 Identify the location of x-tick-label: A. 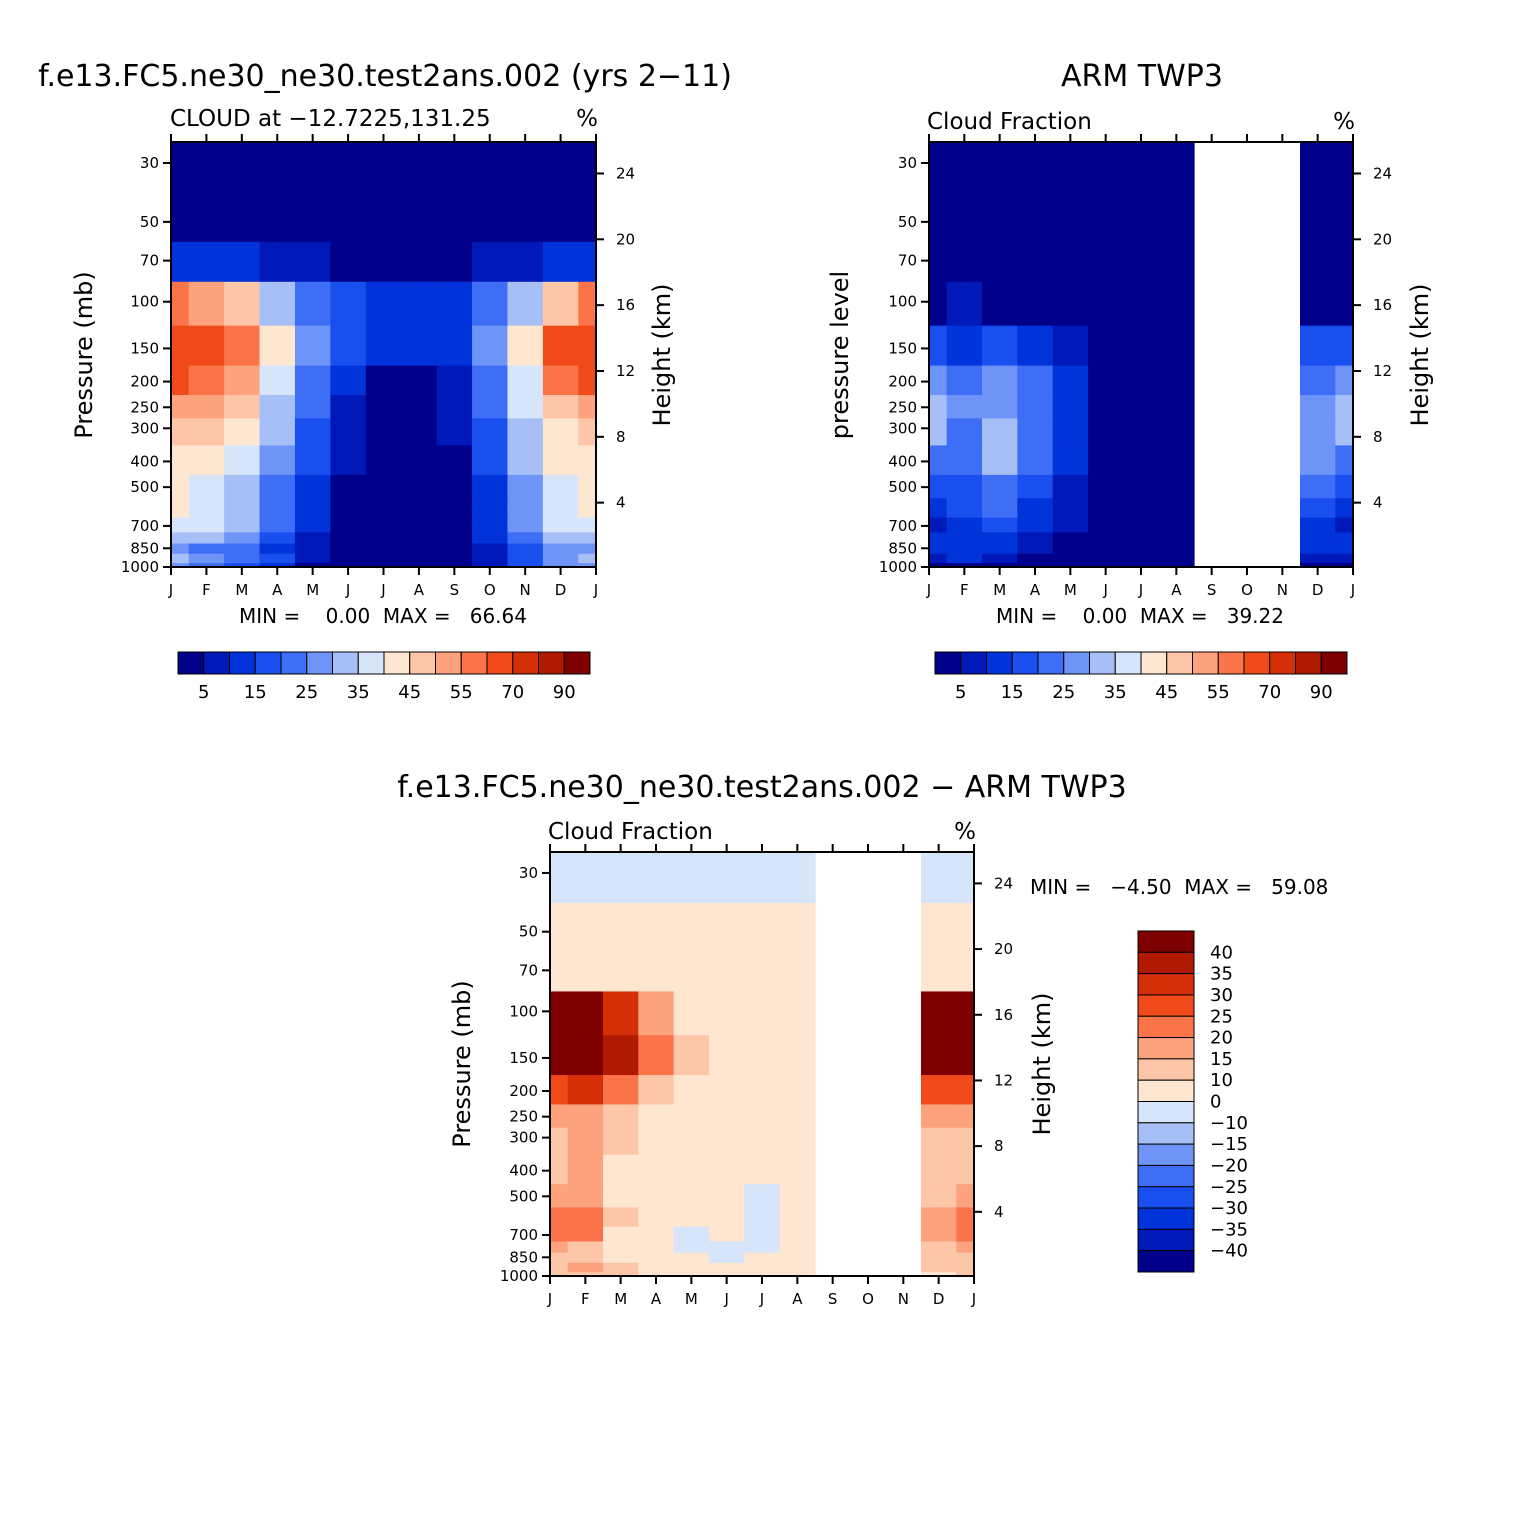
(1176, 590).